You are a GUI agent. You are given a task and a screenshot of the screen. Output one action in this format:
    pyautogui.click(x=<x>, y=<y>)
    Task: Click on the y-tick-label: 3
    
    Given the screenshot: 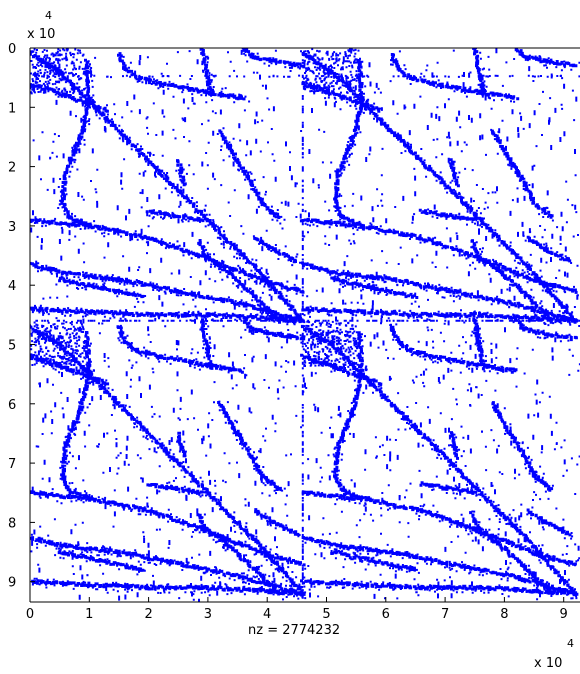 What is the action you would take?
    pyautogui.click(x=12, y=227)
    